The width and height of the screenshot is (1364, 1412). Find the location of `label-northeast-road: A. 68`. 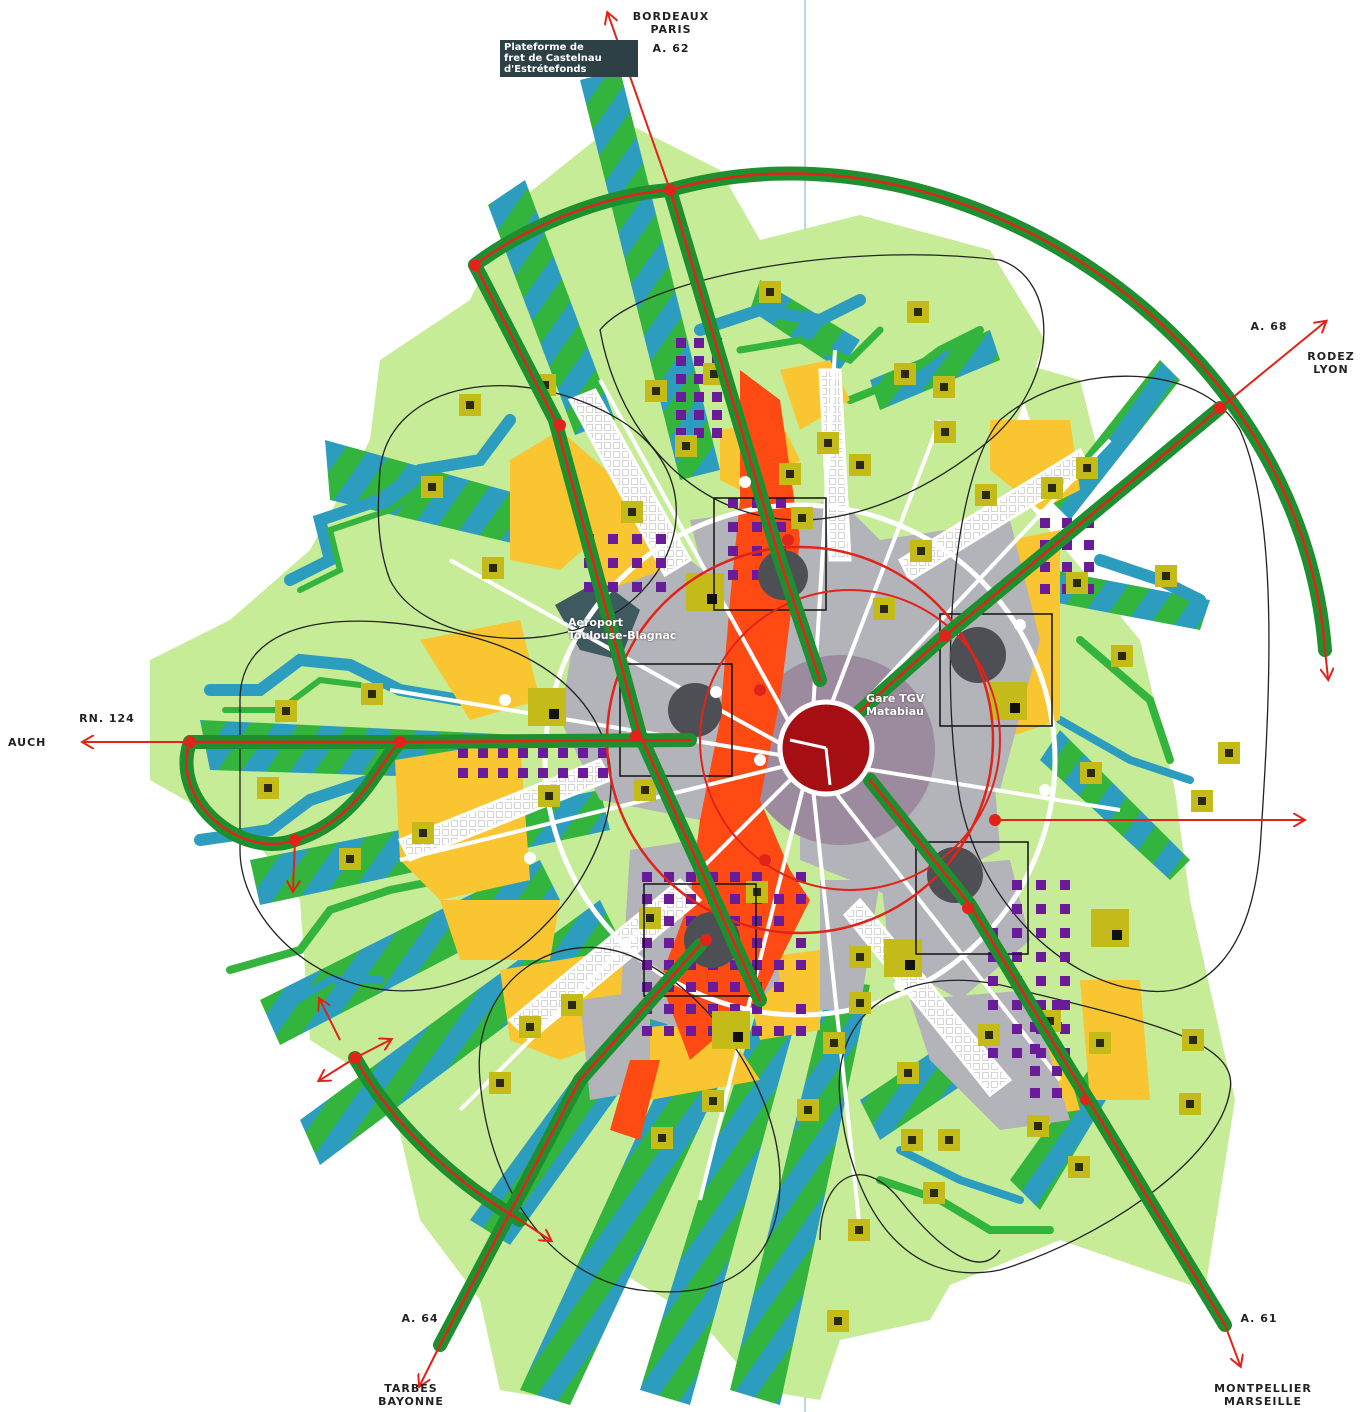

label-northeast-road: A. 68 is located at coordinates (1269, 326).